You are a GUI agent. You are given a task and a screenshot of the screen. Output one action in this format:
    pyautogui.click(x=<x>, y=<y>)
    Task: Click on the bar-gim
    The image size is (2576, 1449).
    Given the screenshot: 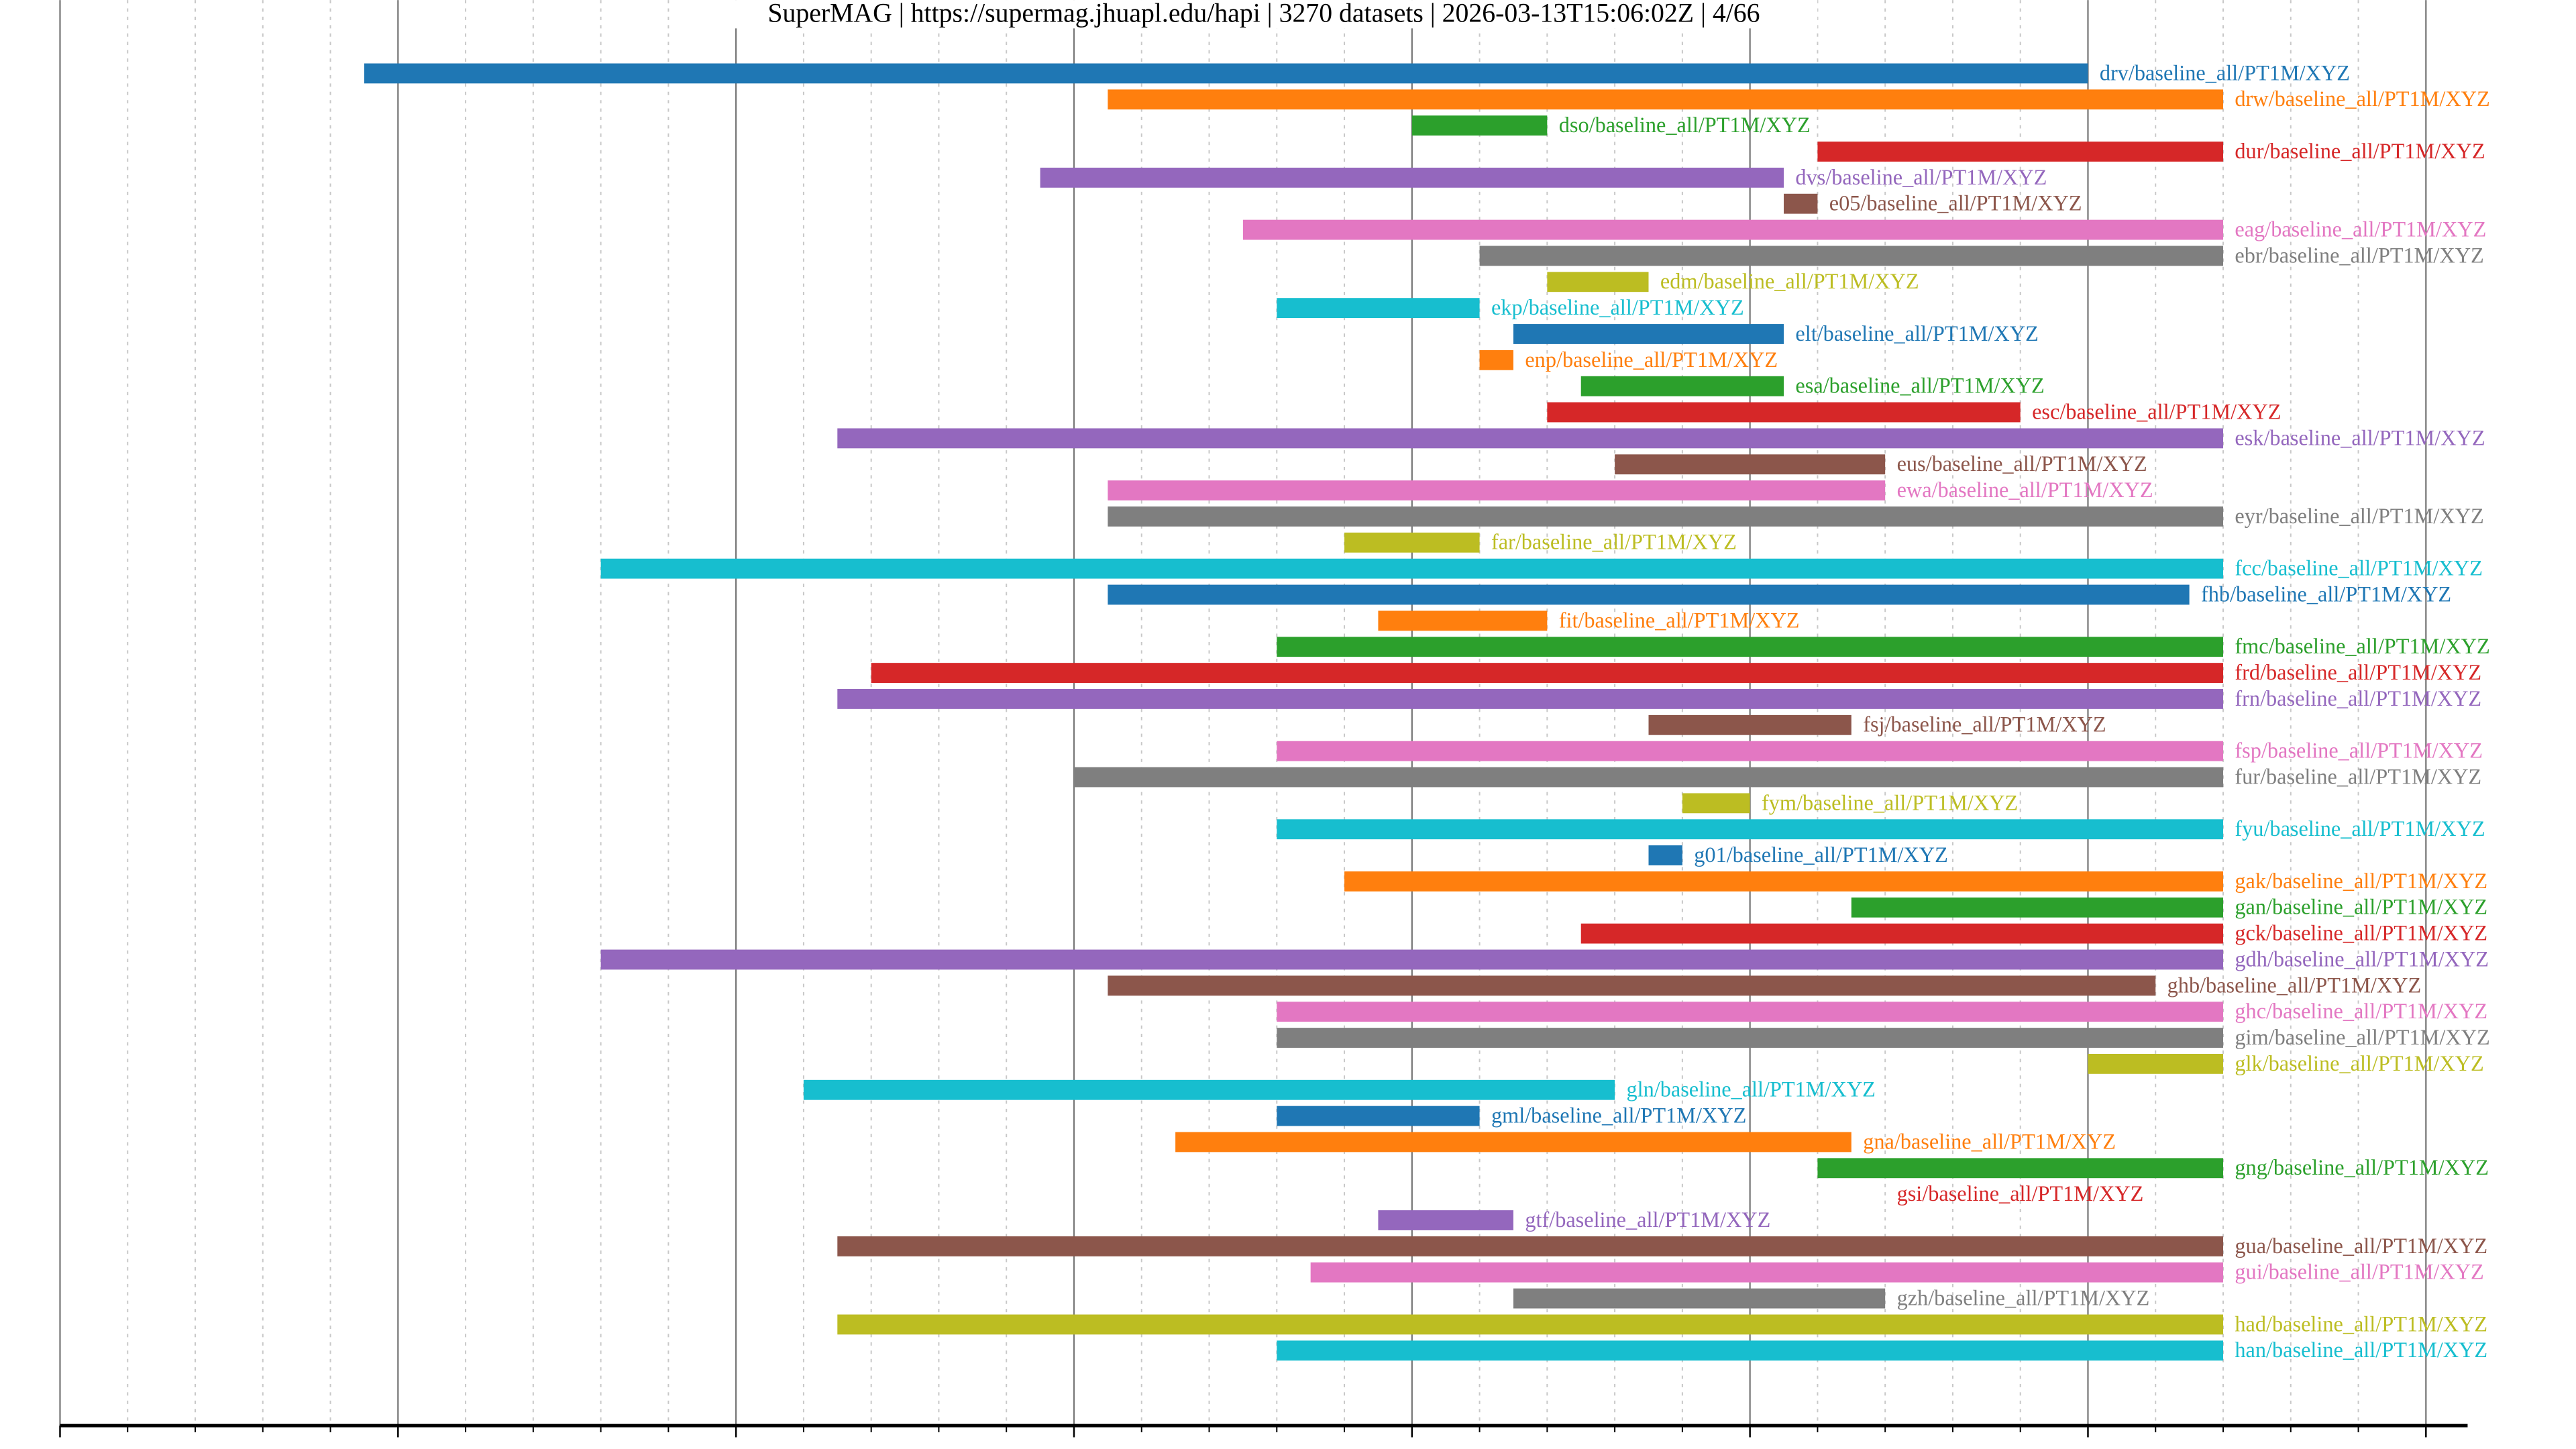 What is the action you would take?
    pyautogui.click(x=1750, y=1038)
    